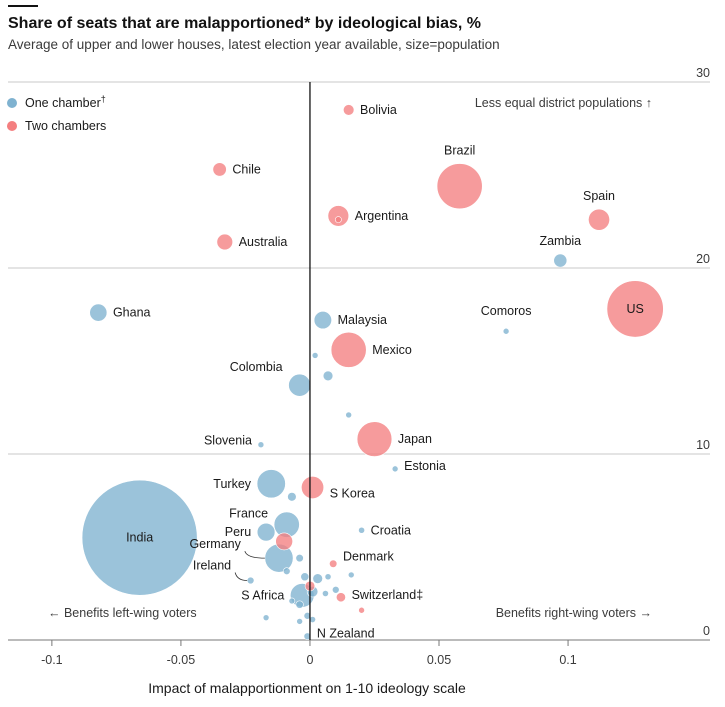  What do you see at coordinates (563, 103) in the screenshot?
I see `annotation-less-equal: Less equal district populations ↑` at bounding box center [563, 103].